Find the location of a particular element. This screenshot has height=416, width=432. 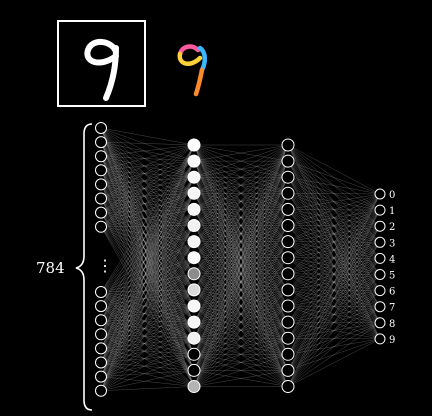

input-layer-brace is located at coordinates (84, 267).